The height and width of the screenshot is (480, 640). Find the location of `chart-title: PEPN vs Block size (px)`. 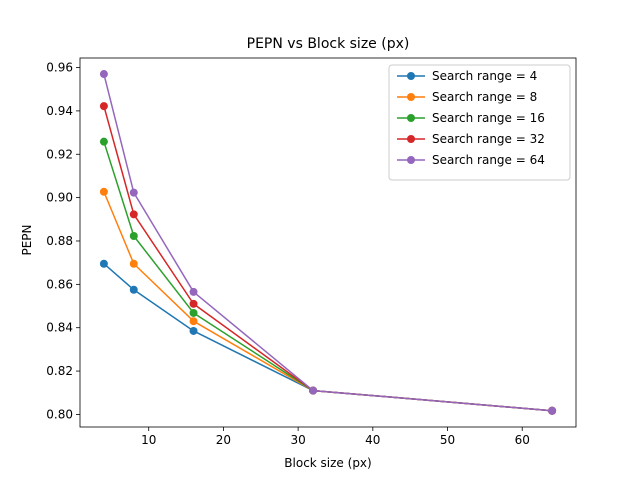

chart-title: PEPN vs Block size (px) is located at coordinates (328, 44).